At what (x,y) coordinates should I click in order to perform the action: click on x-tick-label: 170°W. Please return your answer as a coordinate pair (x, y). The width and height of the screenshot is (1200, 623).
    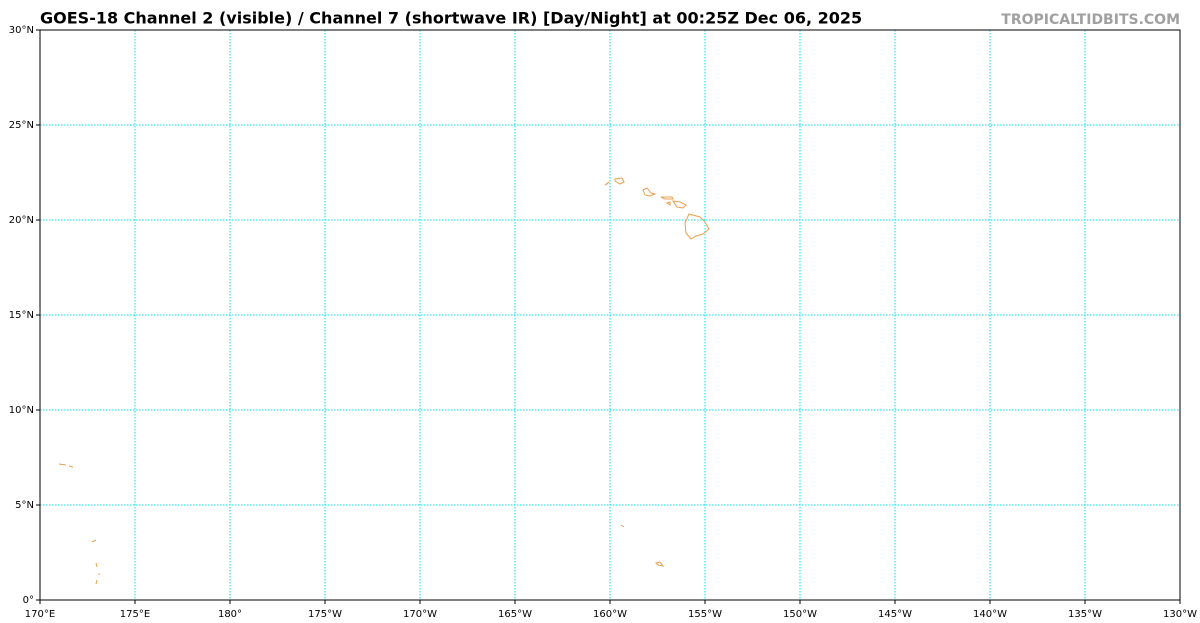
    Looking at the image, I should click on (420, 614).